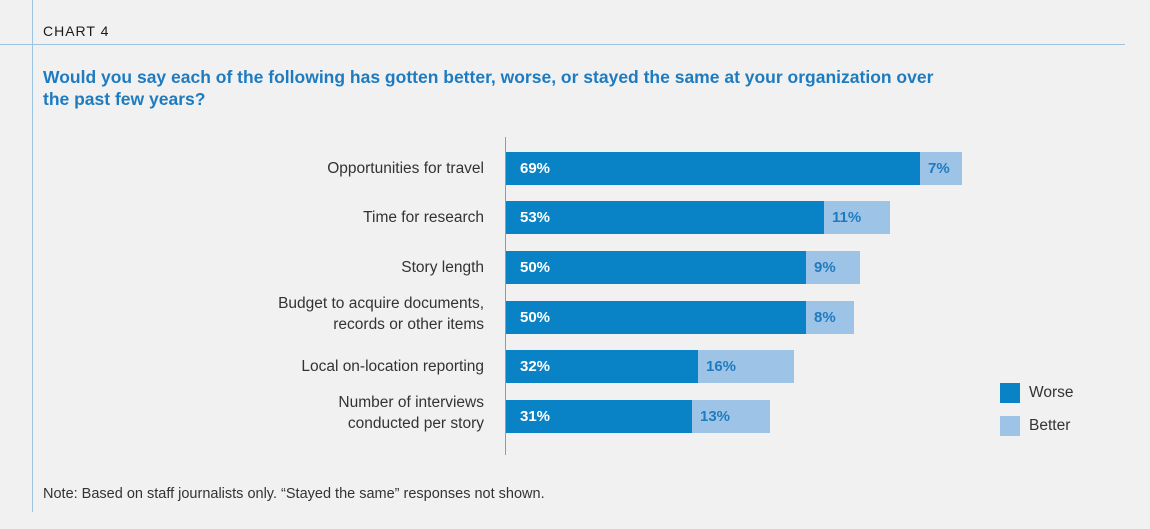 This screenshot has width=1150, height=529. What do you see at coordinates (1051, 392) in the screenshot?
I see `legend-label-worse: Worse` at bounding box center [1051, 392].